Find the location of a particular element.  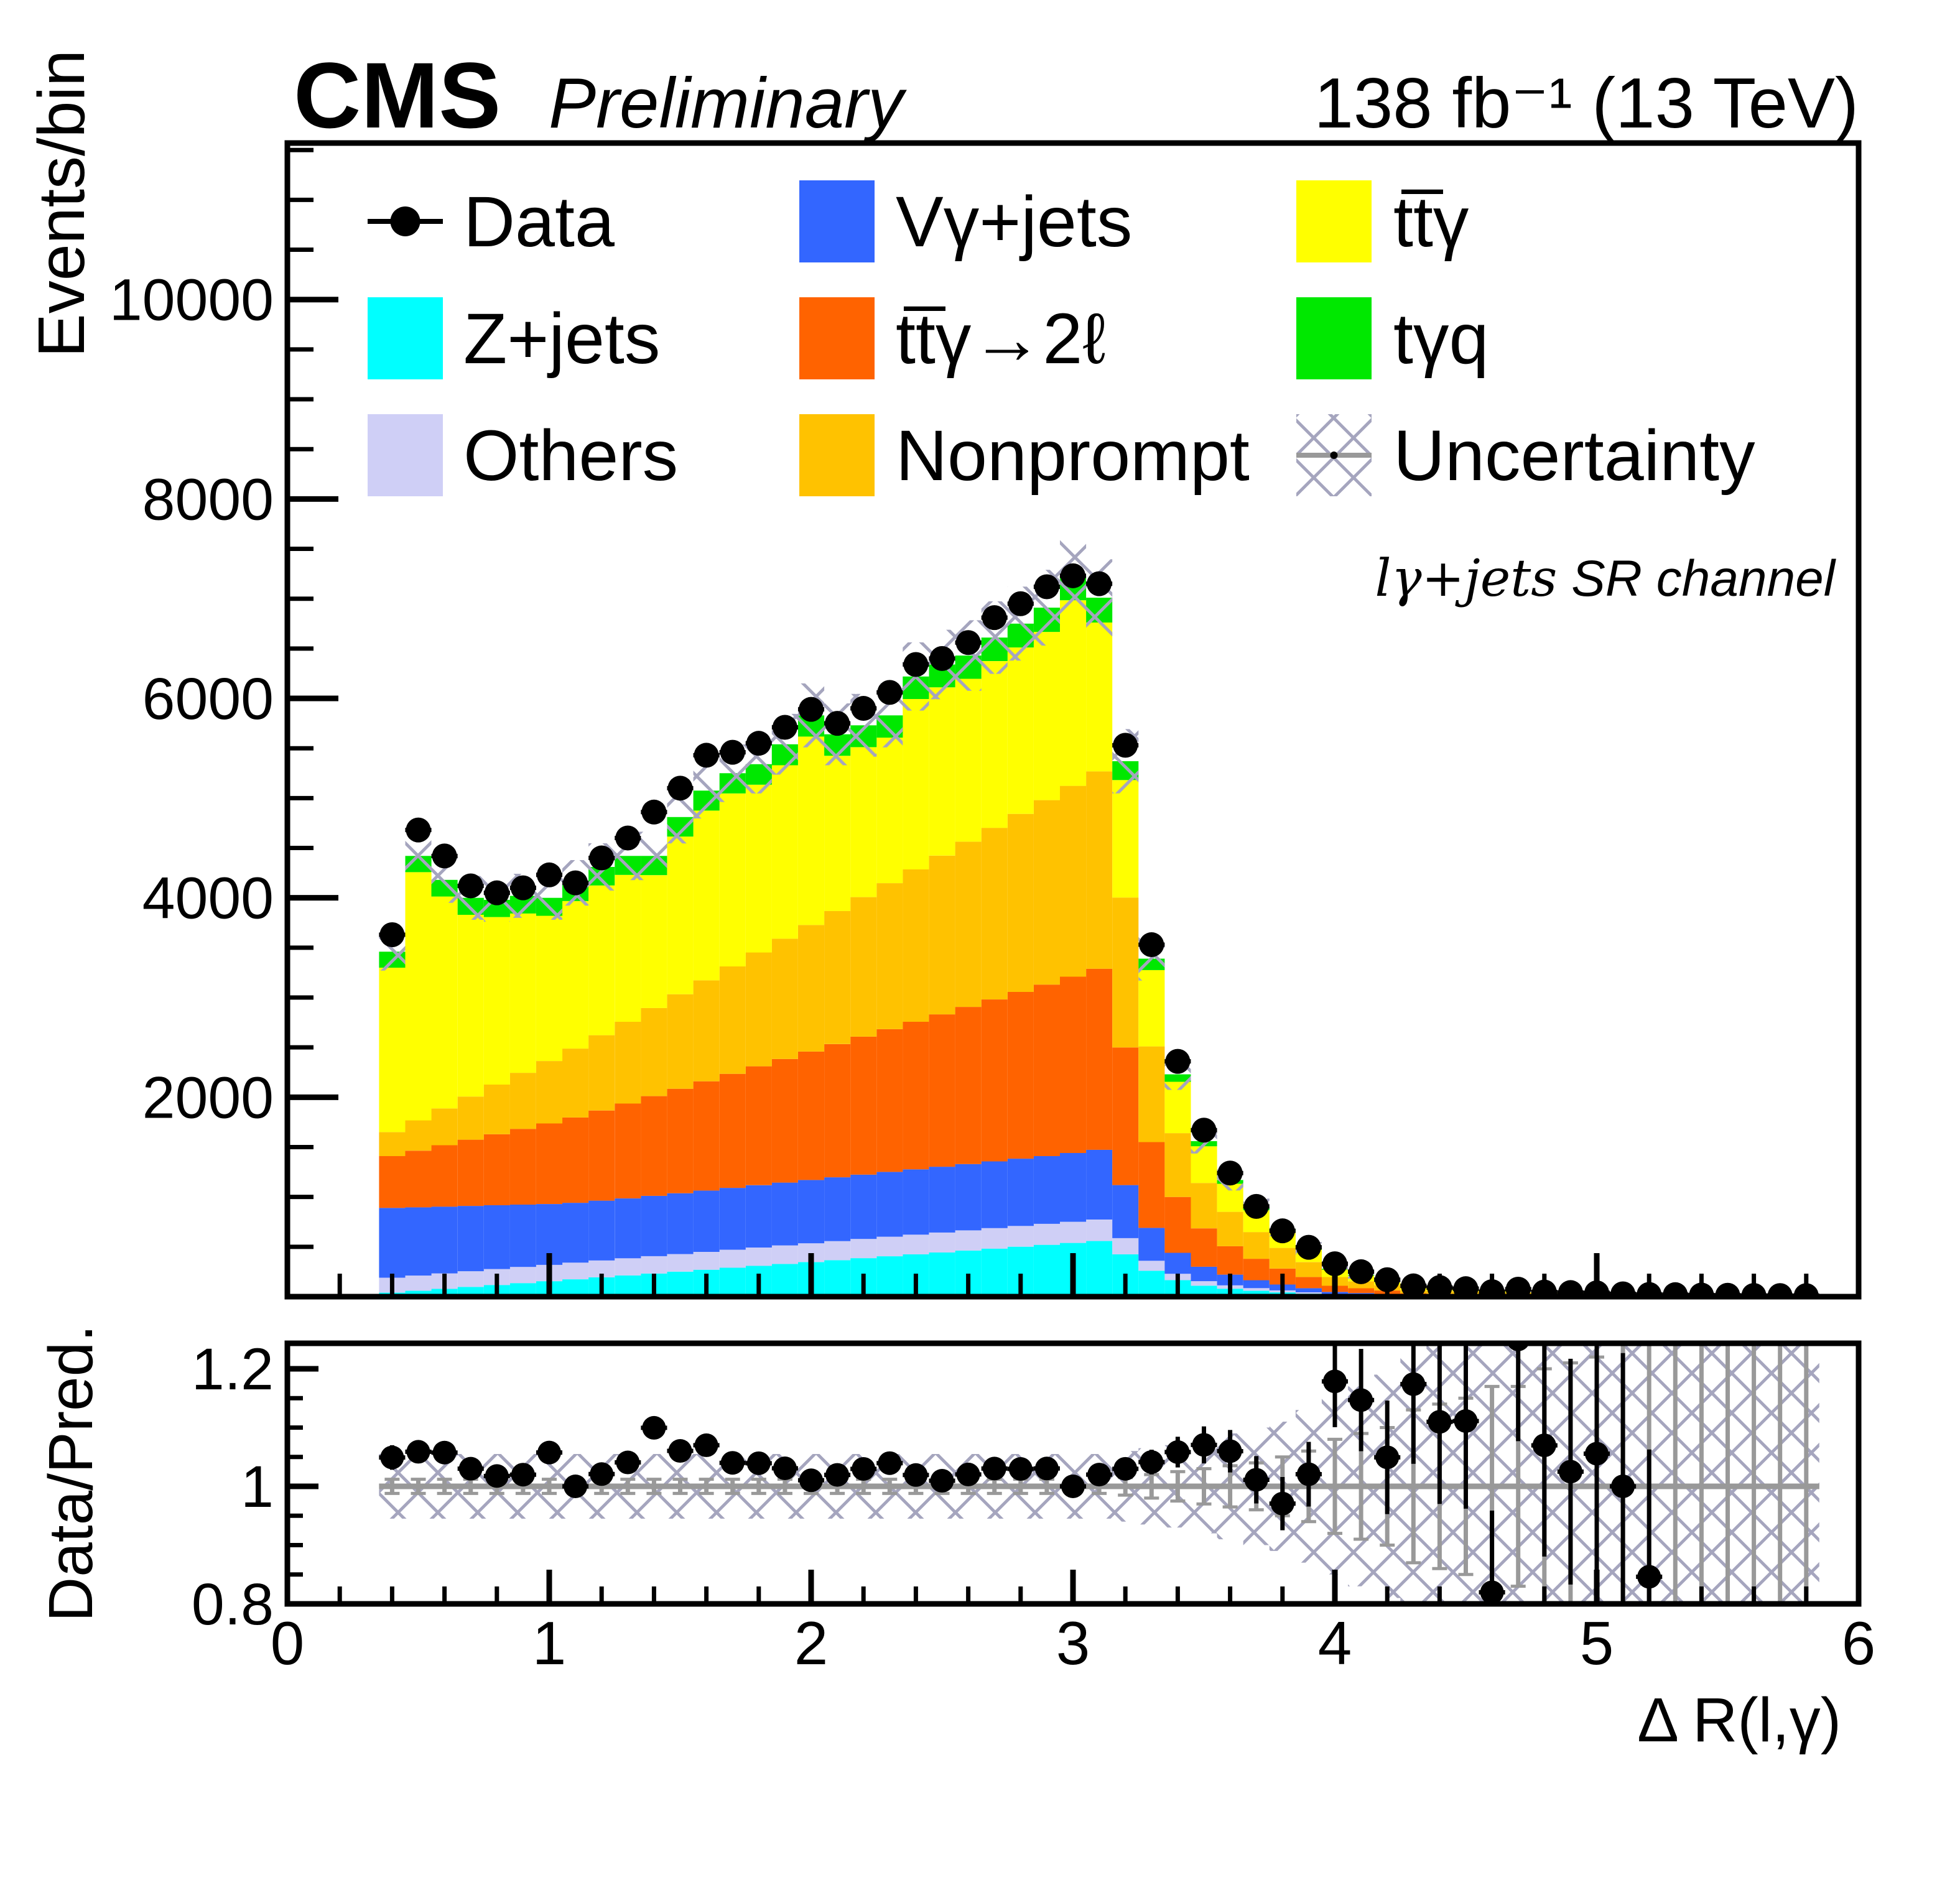

experiment-label: CMS is located at coordinates (397, 95).